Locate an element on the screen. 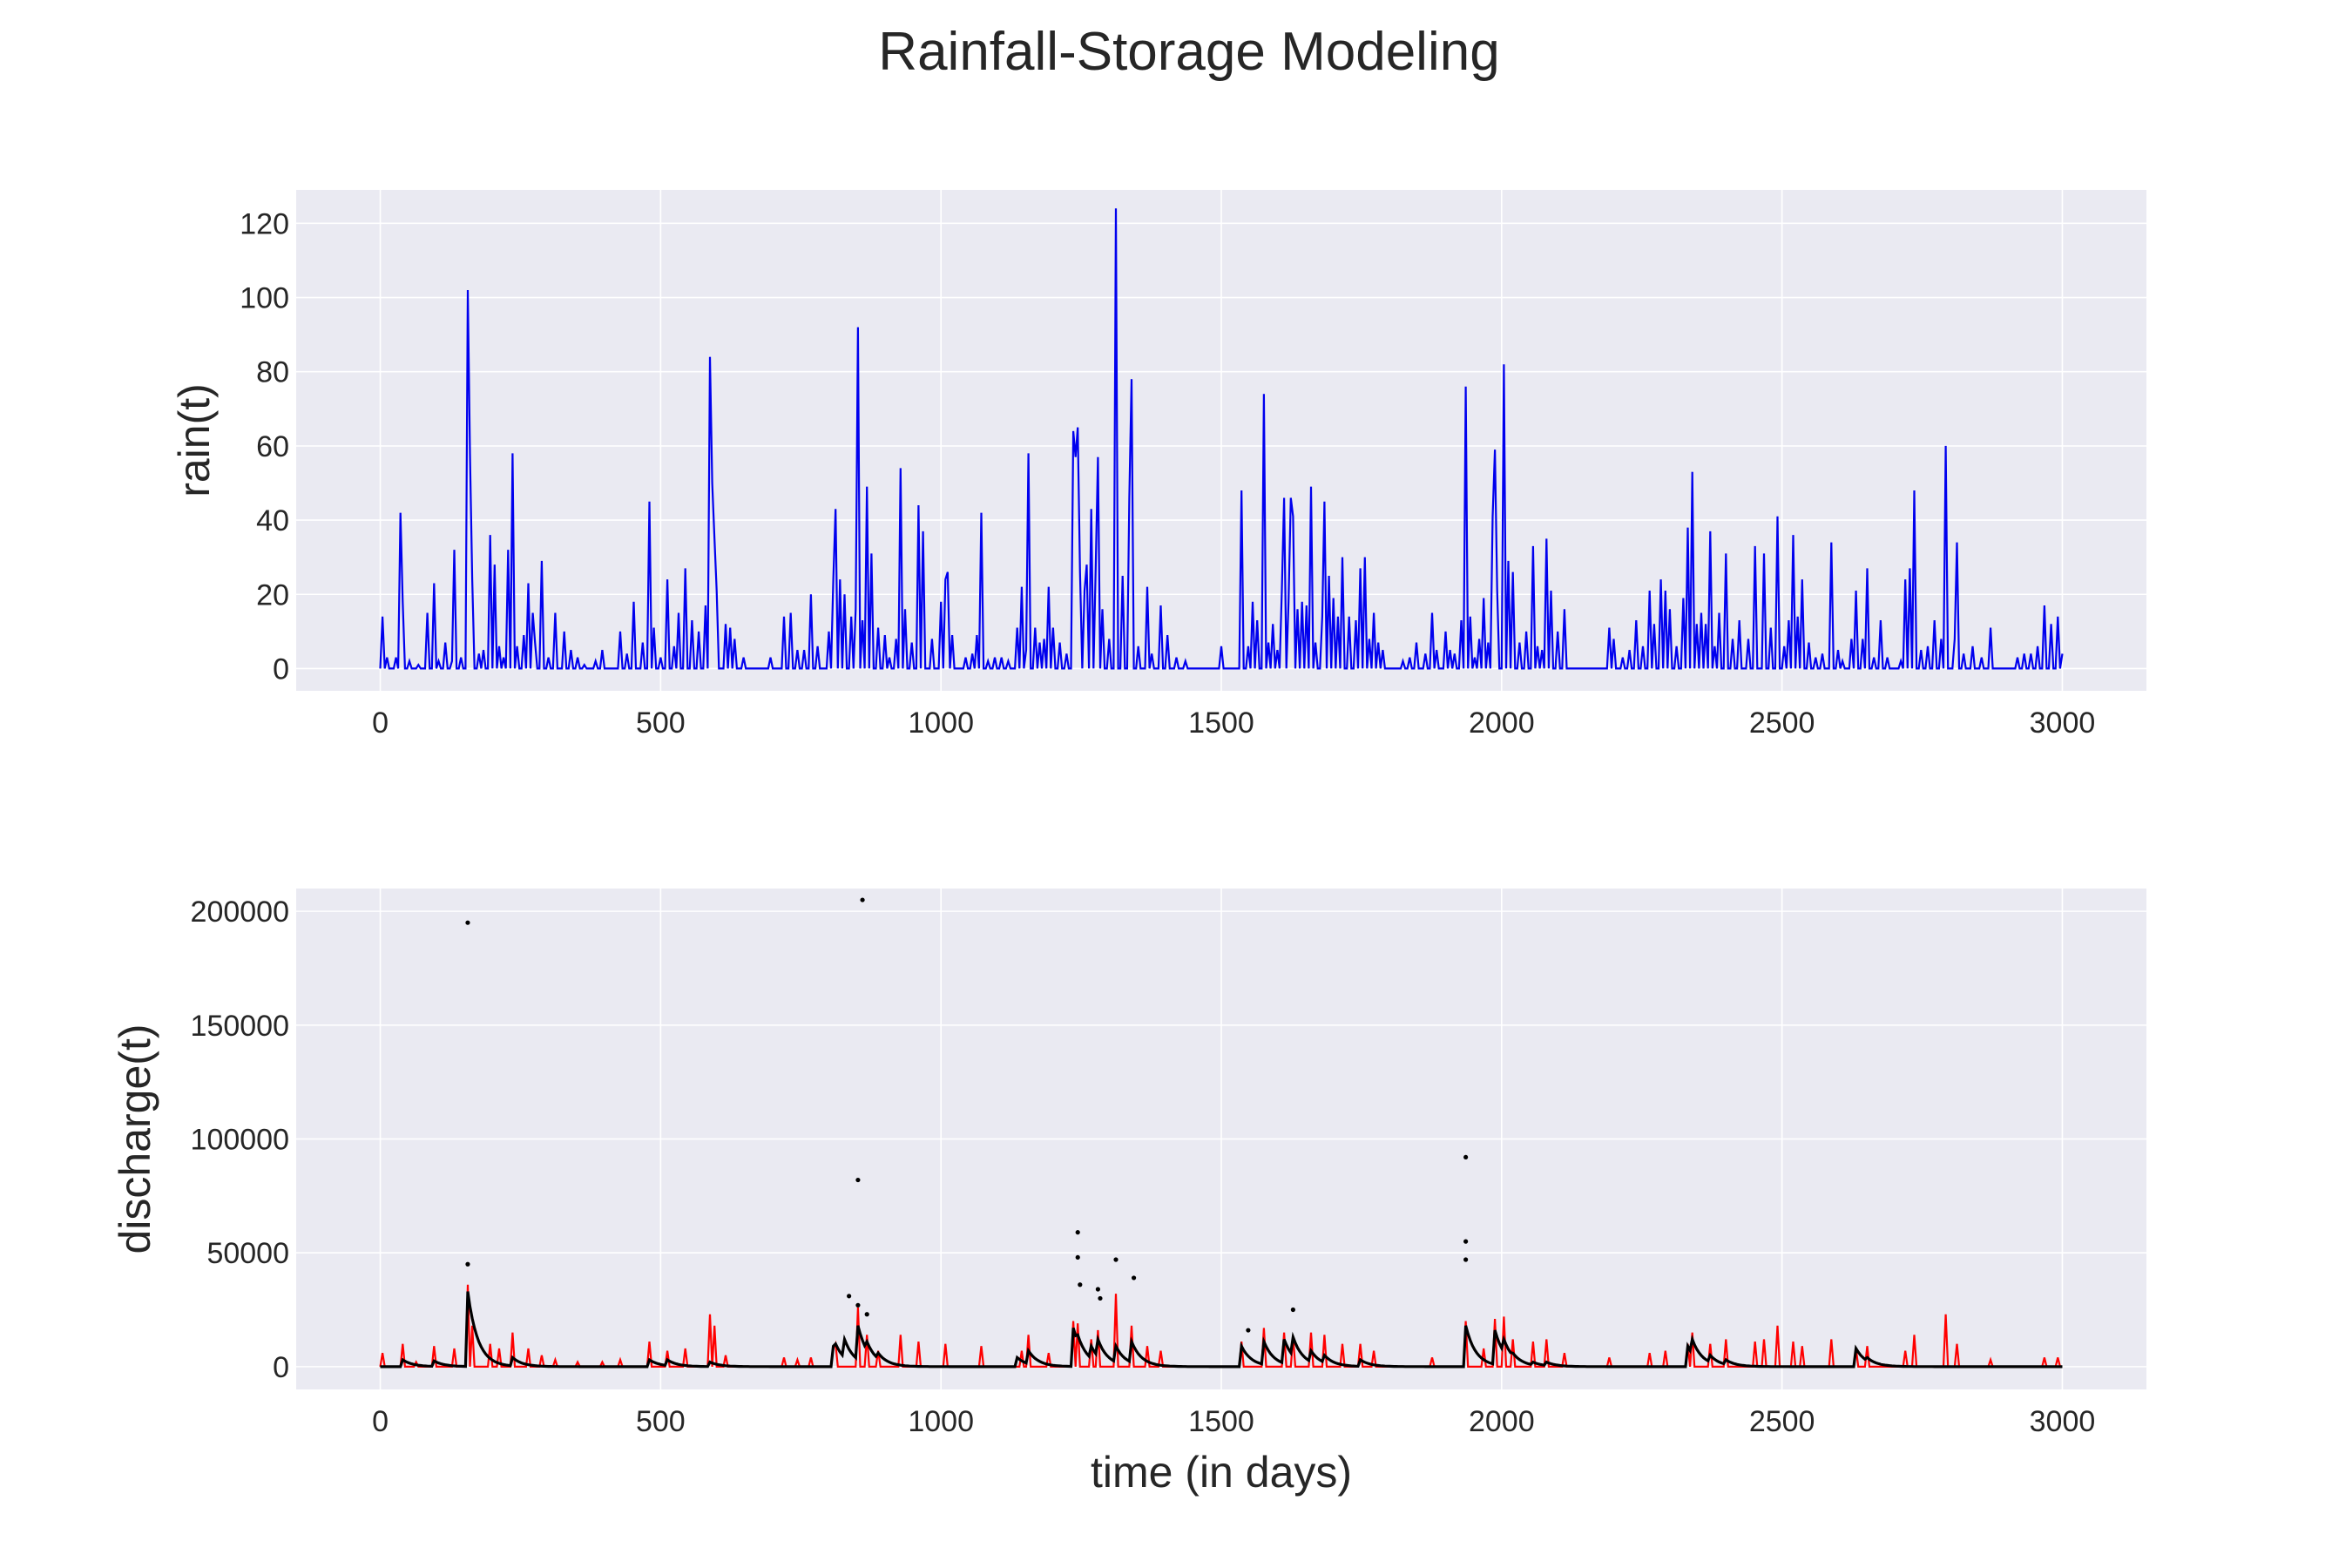  y-tick-label: 200000 is located at coordinates (240, 913).